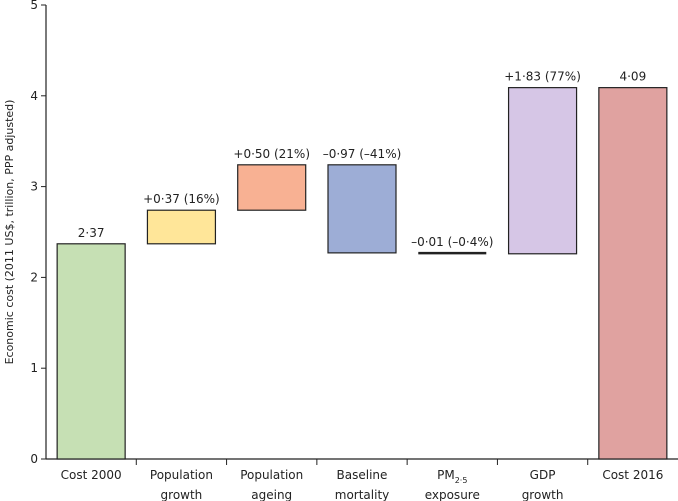 This screenshot has width=678, height=501. I want to click on x-category-label: Cost 2000, so click(91, 475).